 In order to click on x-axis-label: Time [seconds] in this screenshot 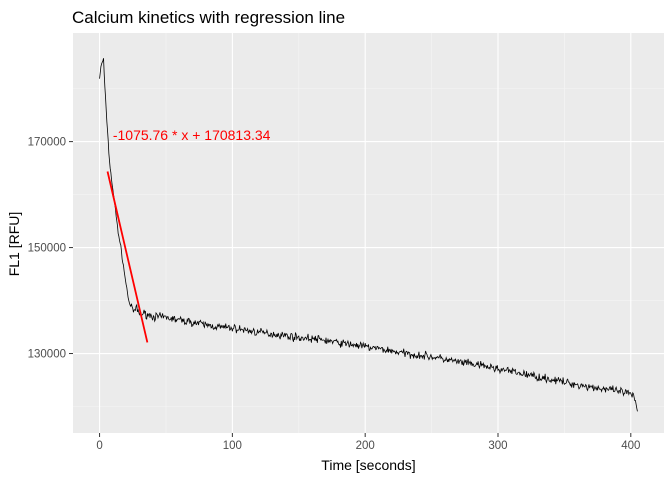, I will do `click(368, 465)`.